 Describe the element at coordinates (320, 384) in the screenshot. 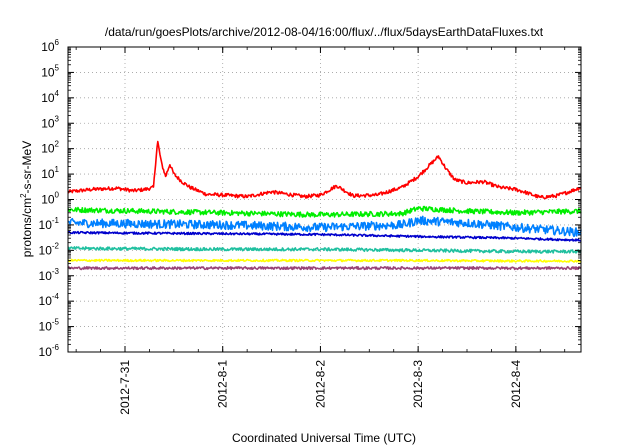

I see `x-tick-label: 2012-8-2` at that location.